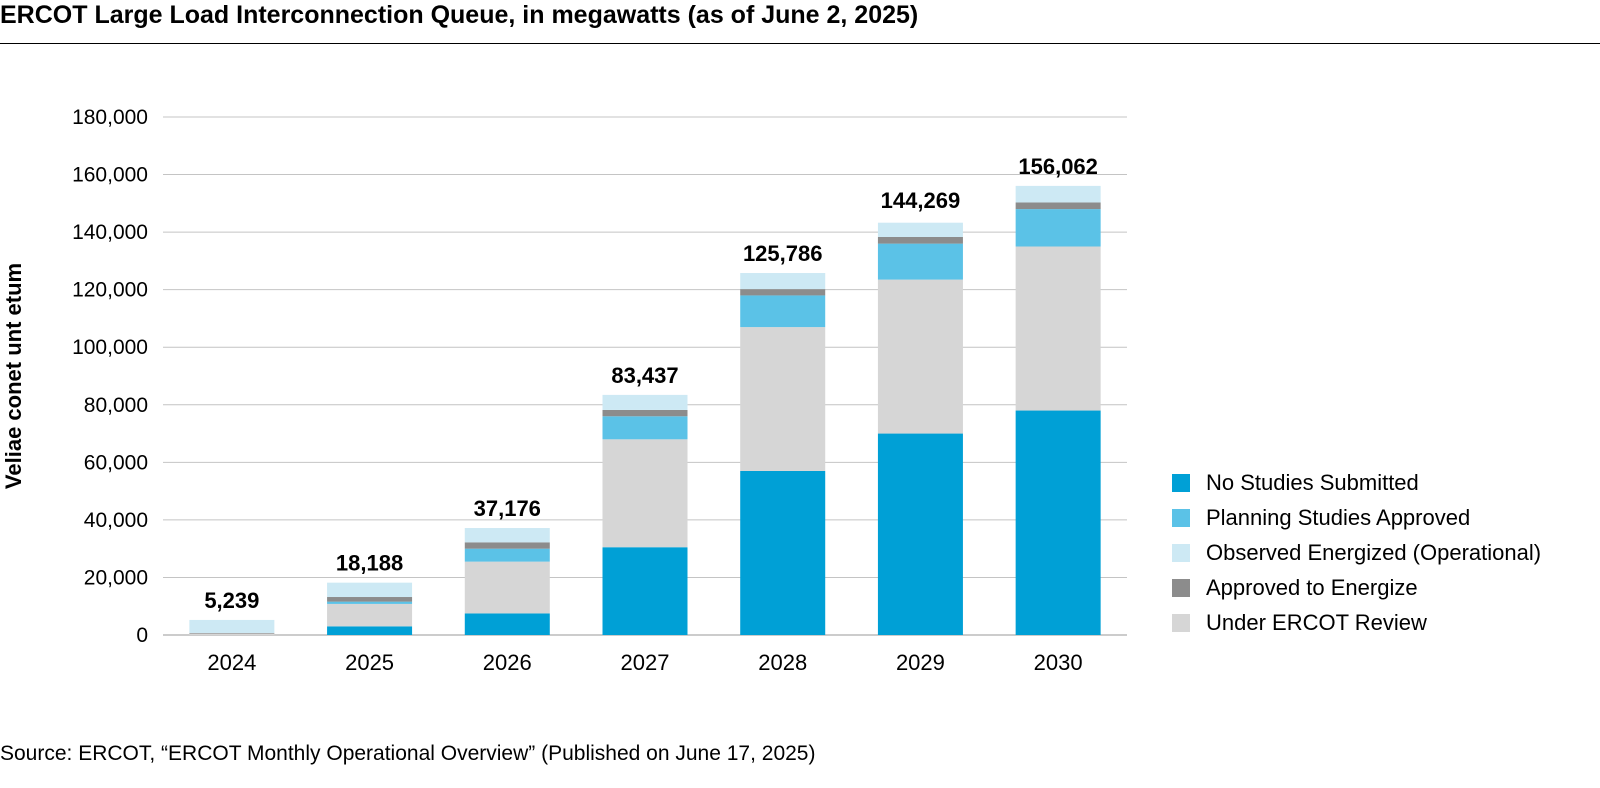  Describe the element at coordinates (1312, 587) in the screenshot. I see `legend-label: Approved to Energize` at that location.